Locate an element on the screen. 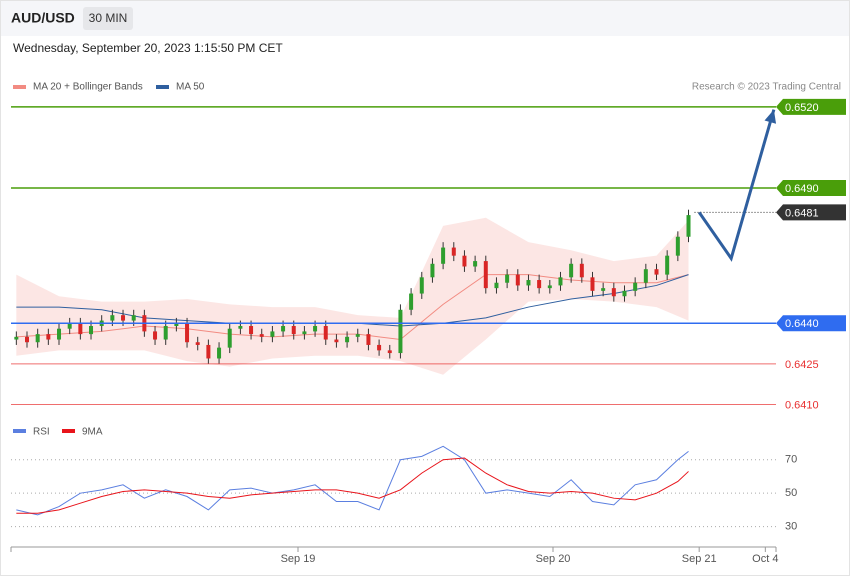 The height and width of the screenshot is (581, 850). forecast-arrowhead is located at coordinates (770, 116).